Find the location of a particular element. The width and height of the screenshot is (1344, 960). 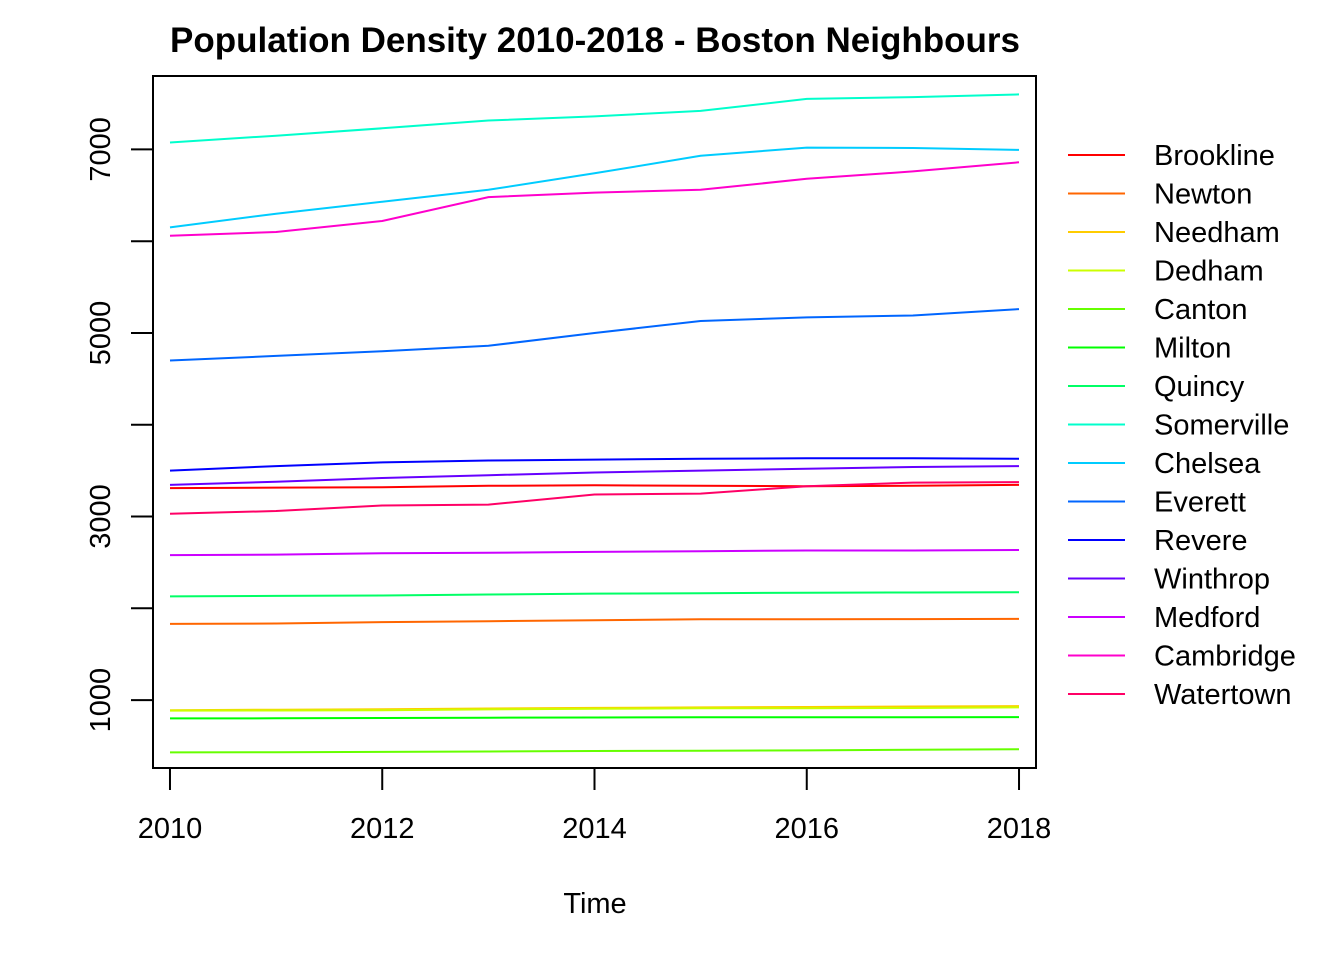

x-tick-label: 2012 is located at coordinates (382, 829).